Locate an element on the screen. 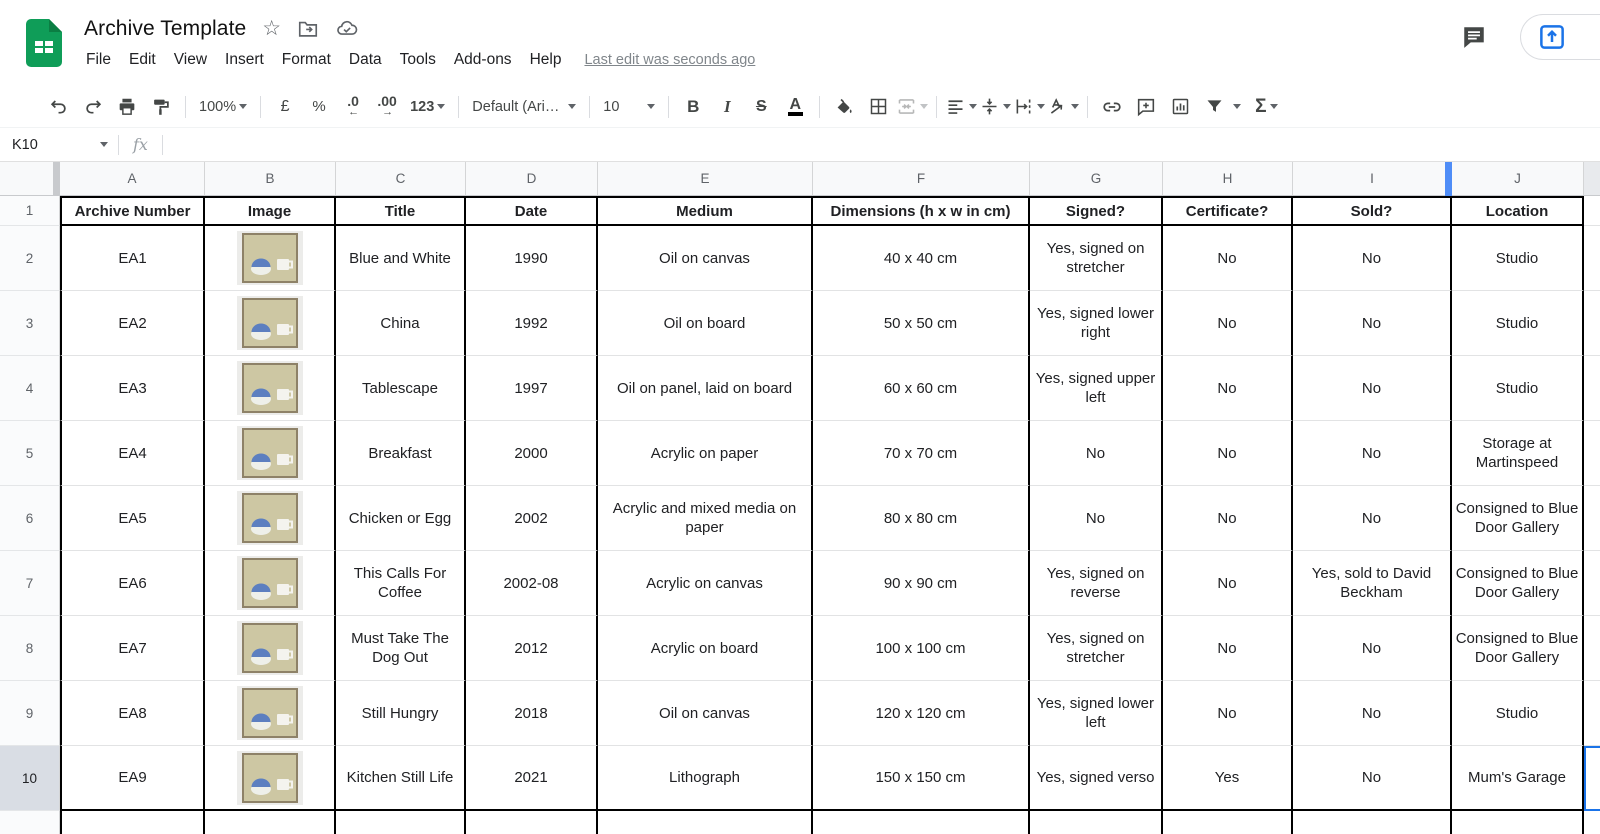 This screenshot has height=834, width=1600. cell-E2: Oil on canvas is located at coordinates (705, 258).